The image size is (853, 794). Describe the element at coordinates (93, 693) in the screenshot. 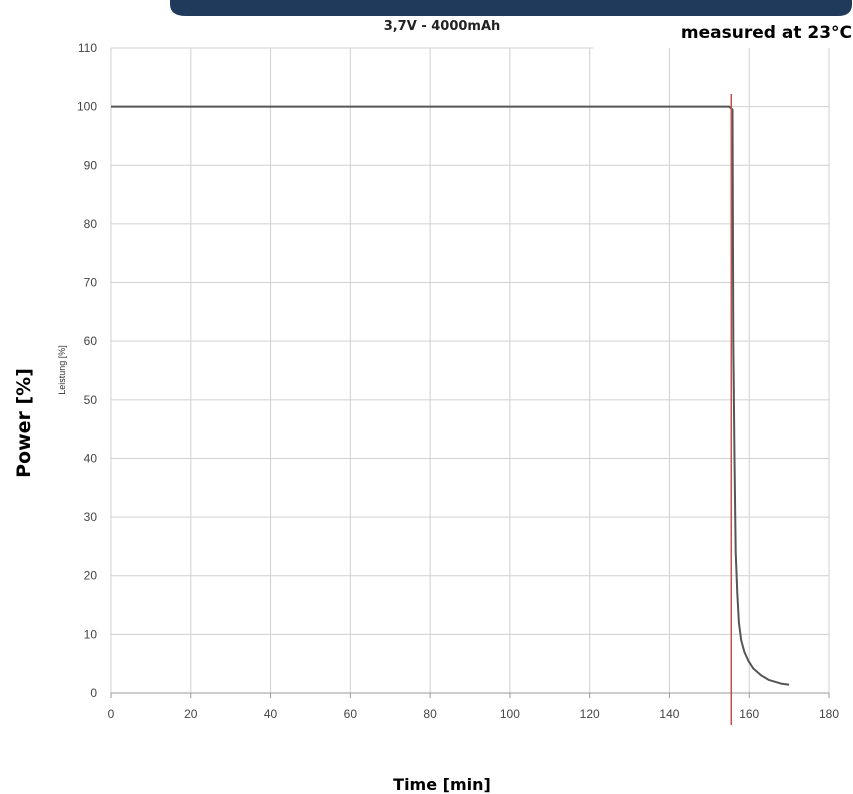

I see `y-tick-label: 0` at that location.